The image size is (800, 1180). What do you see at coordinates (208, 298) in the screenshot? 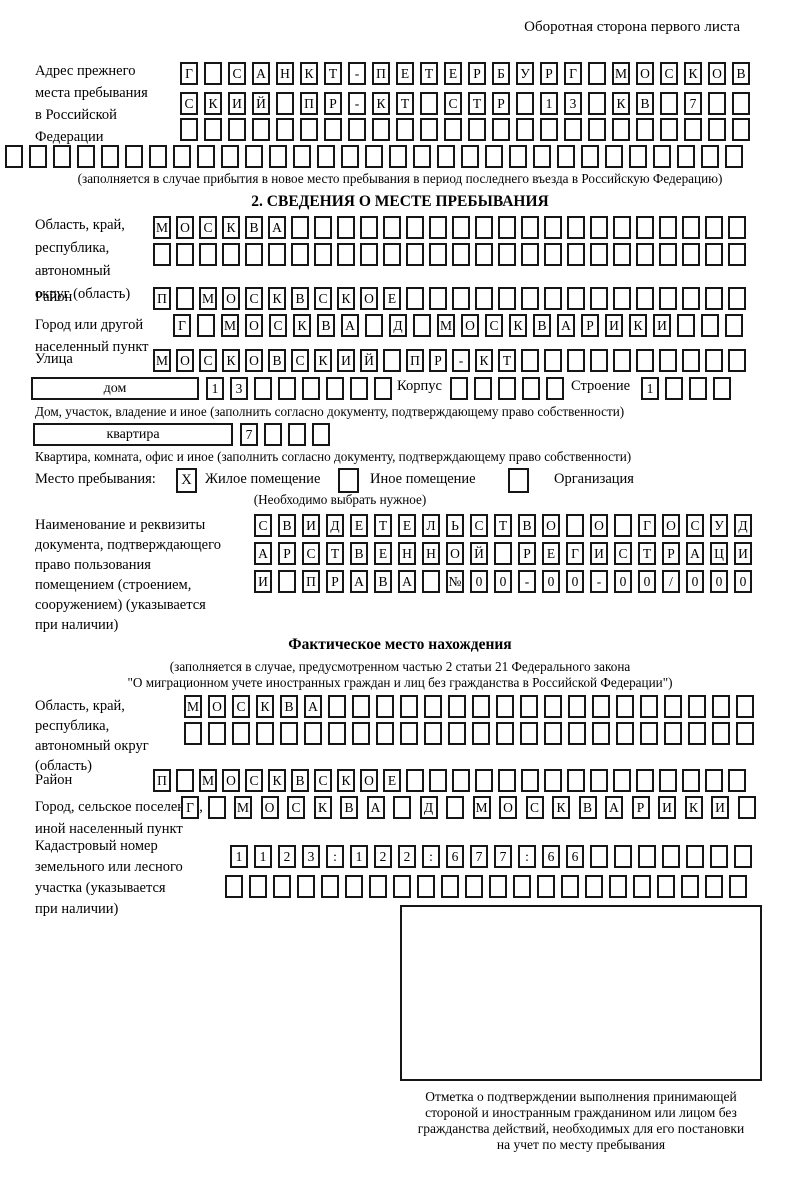
I see `char-box: М` at bounding box center [208, 298].